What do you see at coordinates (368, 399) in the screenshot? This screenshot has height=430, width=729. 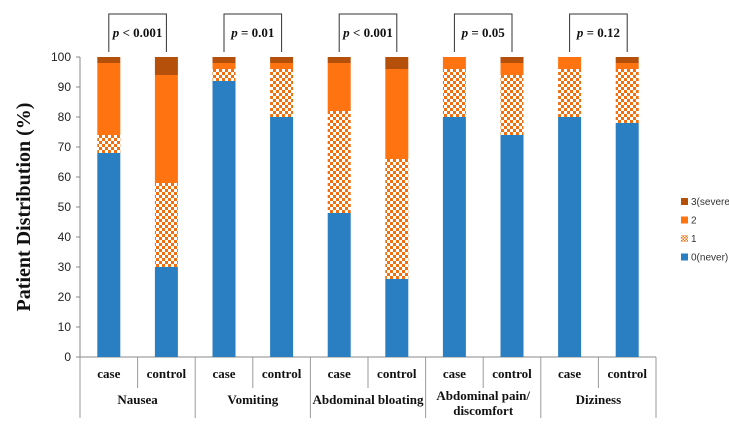 I see `group-label: Abdominal bloating` at bounding box center [368, 399].